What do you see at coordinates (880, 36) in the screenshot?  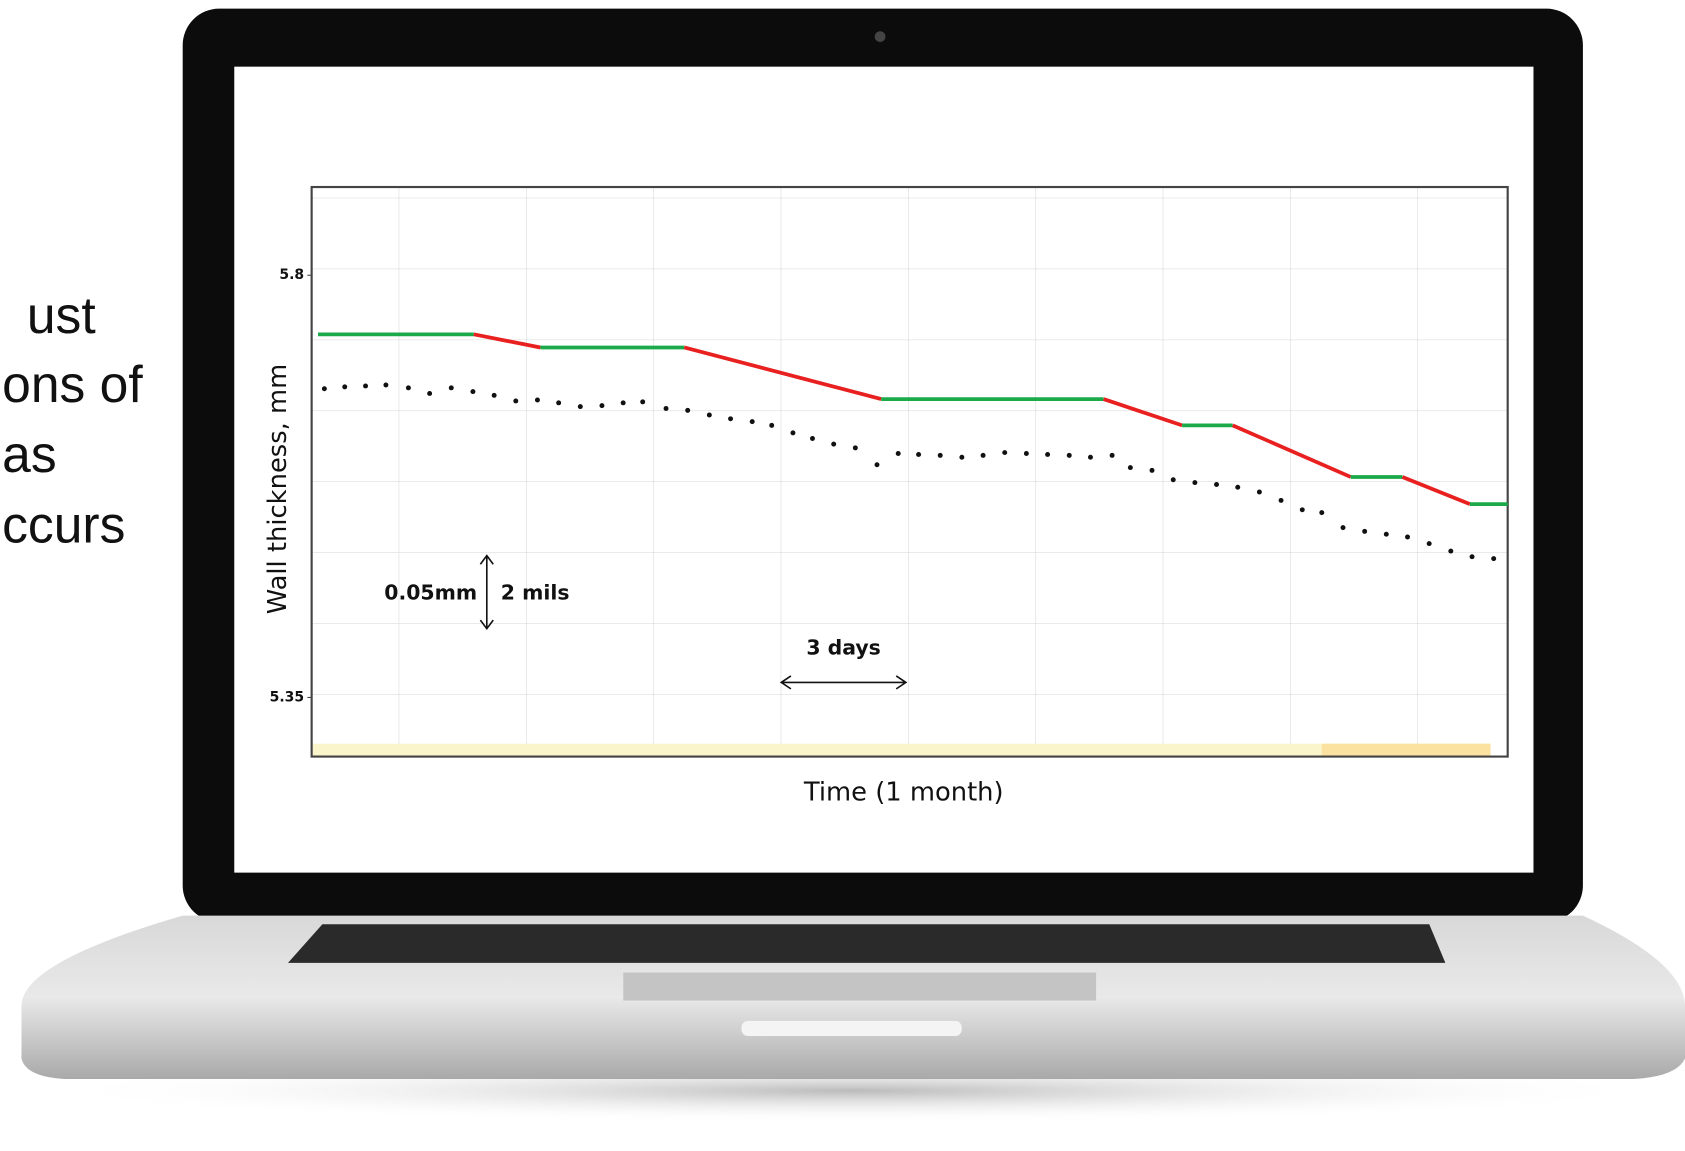 I see `camera` at bounding box center [880, 36].